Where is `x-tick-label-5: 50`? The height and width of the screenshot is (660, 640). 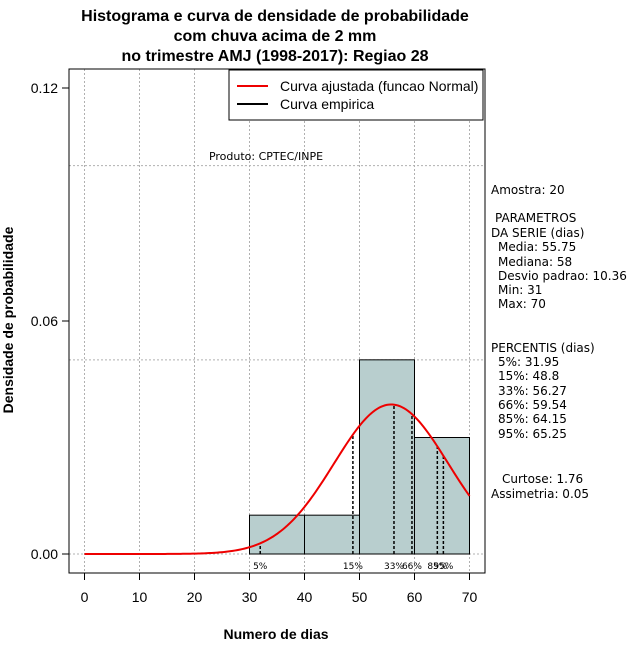
x-tick-label-5: 50 is located at coordinates (360, 597).